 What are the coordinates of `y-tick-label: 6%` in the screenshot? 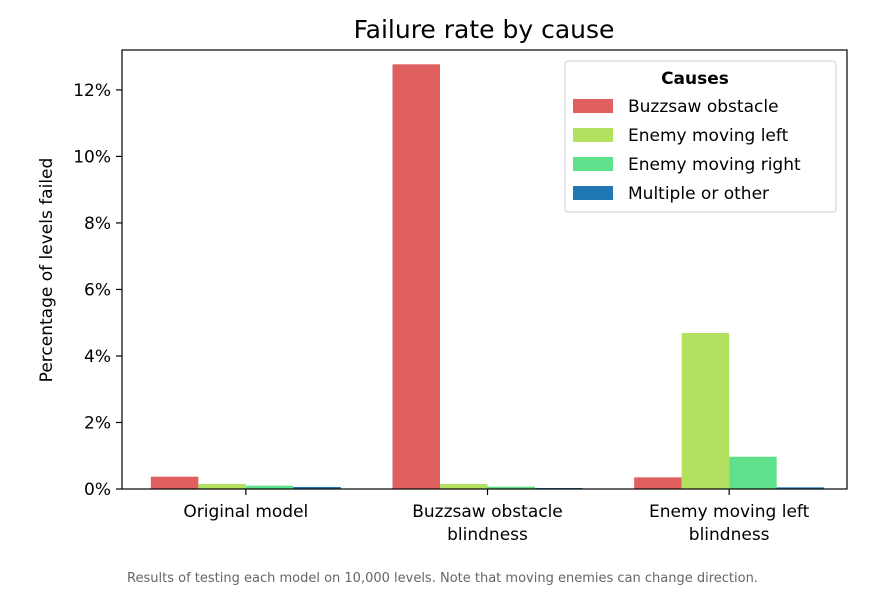 It's located at (97, 290).